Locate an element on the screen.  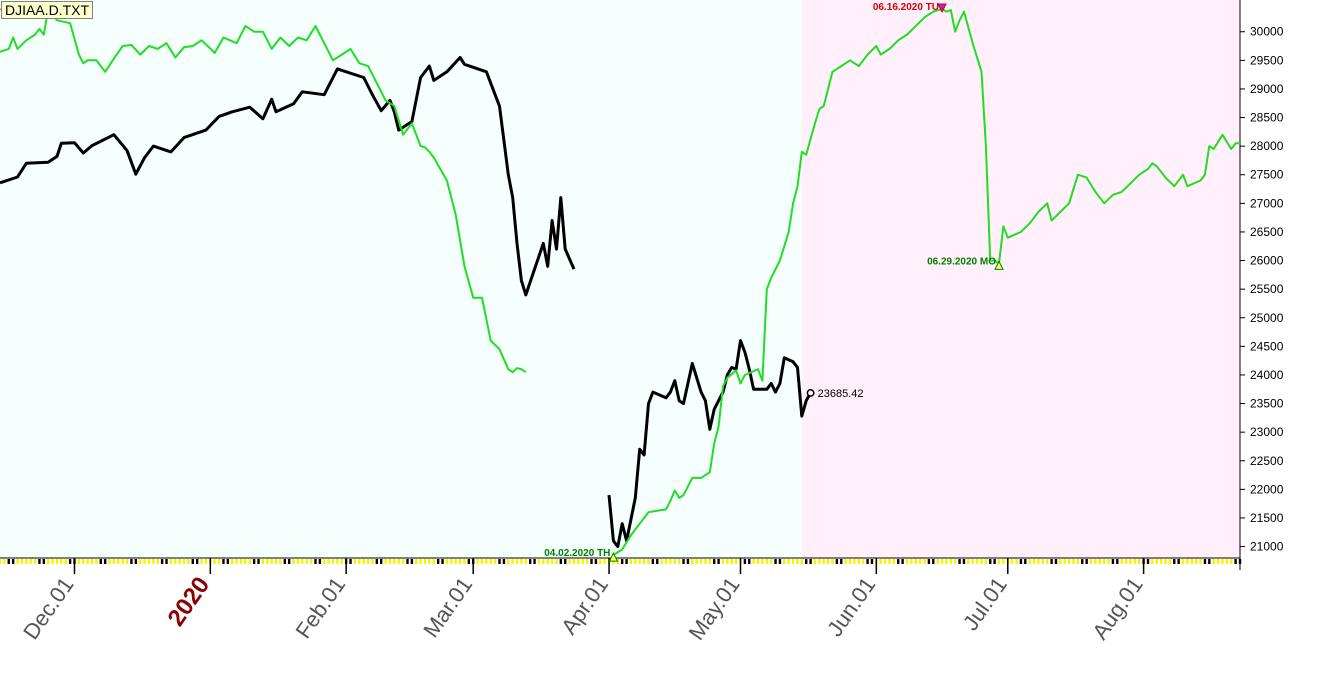
x-tick-label: Aug.01 is located at coordinates (1117, 608).